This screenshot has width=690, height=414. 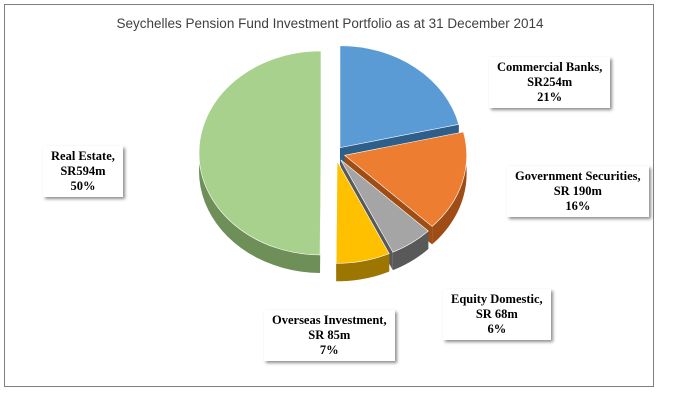 What do you see at coordinates (329, 350) in the screenshot?
I see `label-percent: 7%` at bounding box center [329, 350].